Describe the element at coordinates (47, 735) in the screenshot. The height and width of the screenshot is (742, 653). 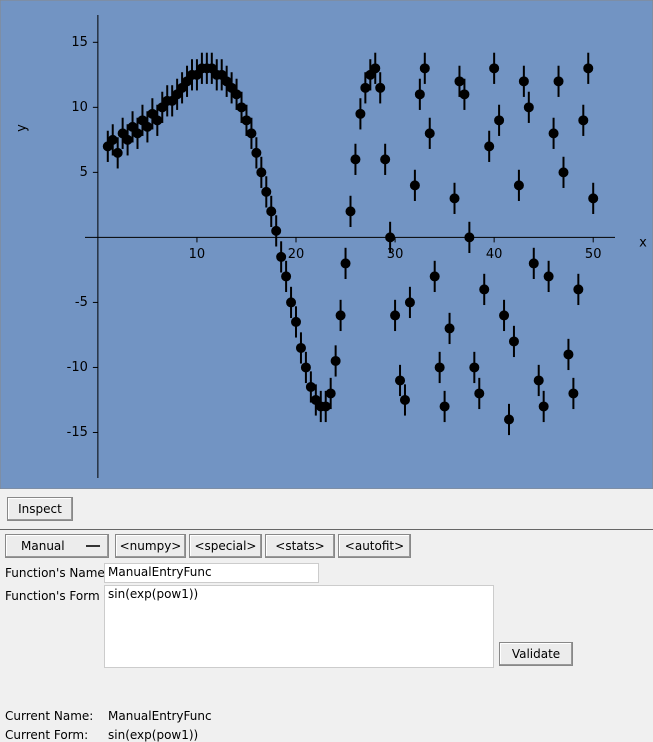
I see `current-form-label: Current Form:` at that location.